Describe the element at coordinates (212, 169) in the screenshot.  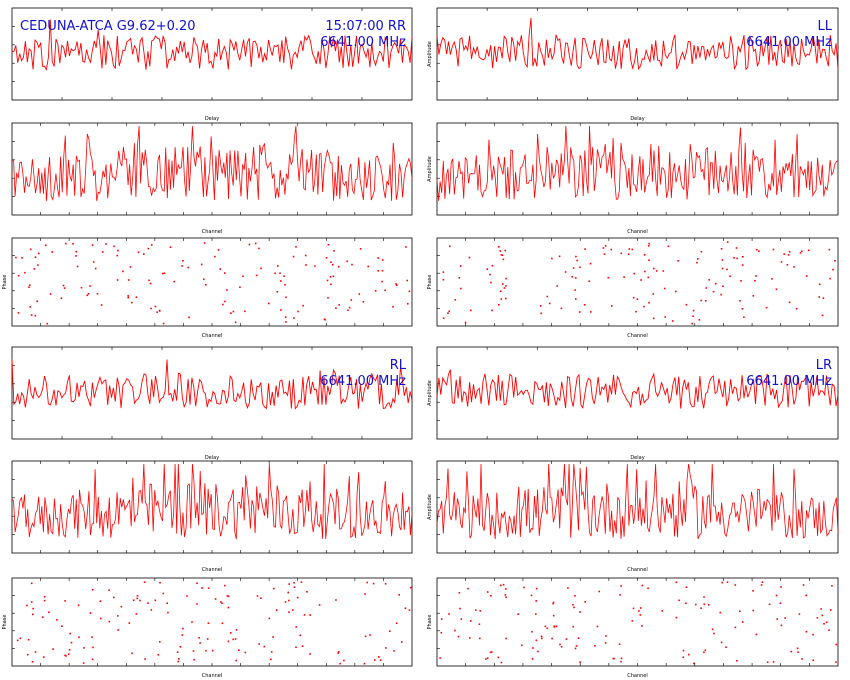
I see `spectrum-plot-rr-frame` at that location.